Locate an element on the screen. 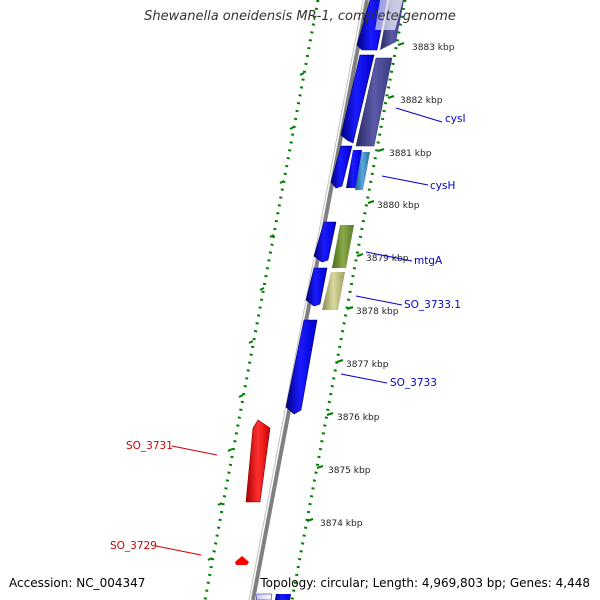 The height and width of the screenshot is (600, 600). gene-block-top-fade is located at coordinates (389, 15).